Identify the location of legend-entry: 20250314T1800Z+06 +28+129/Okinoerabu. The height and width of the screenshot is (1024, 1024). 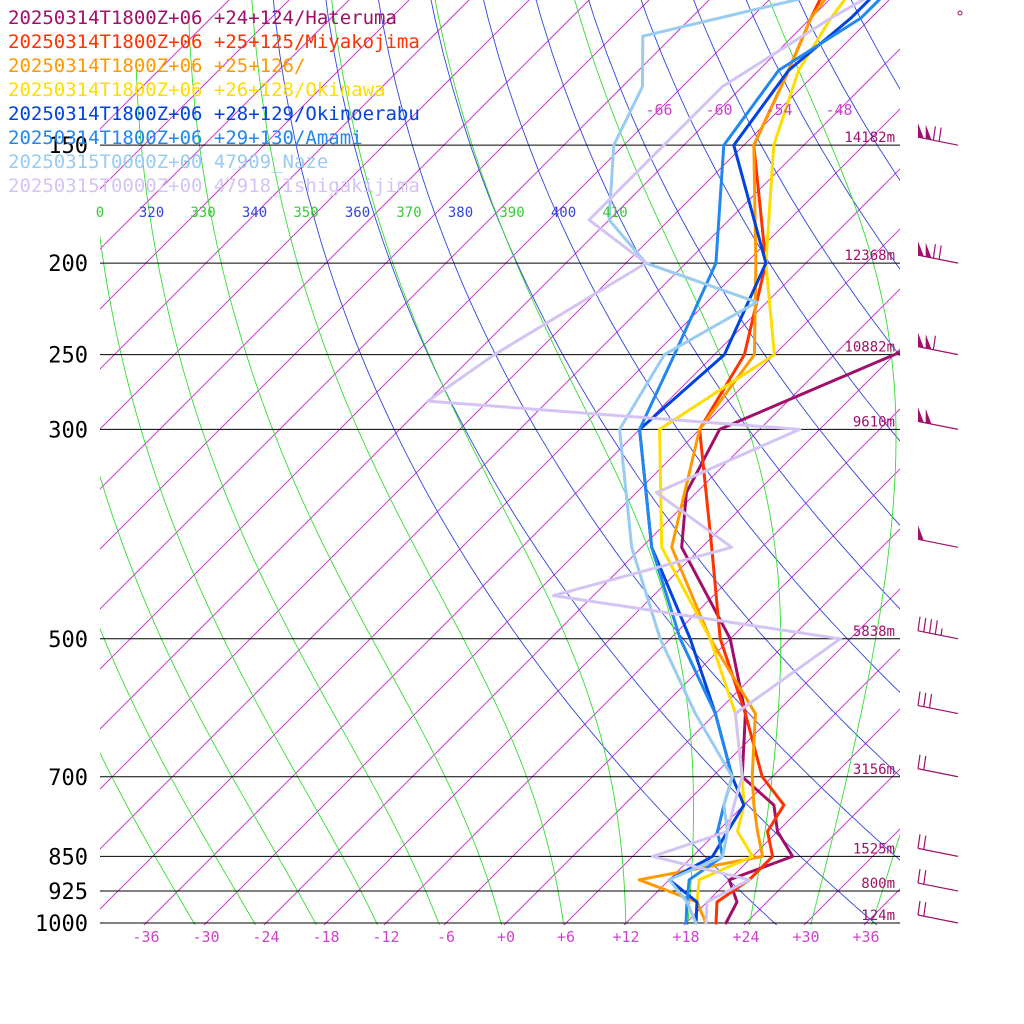
(214, 114).